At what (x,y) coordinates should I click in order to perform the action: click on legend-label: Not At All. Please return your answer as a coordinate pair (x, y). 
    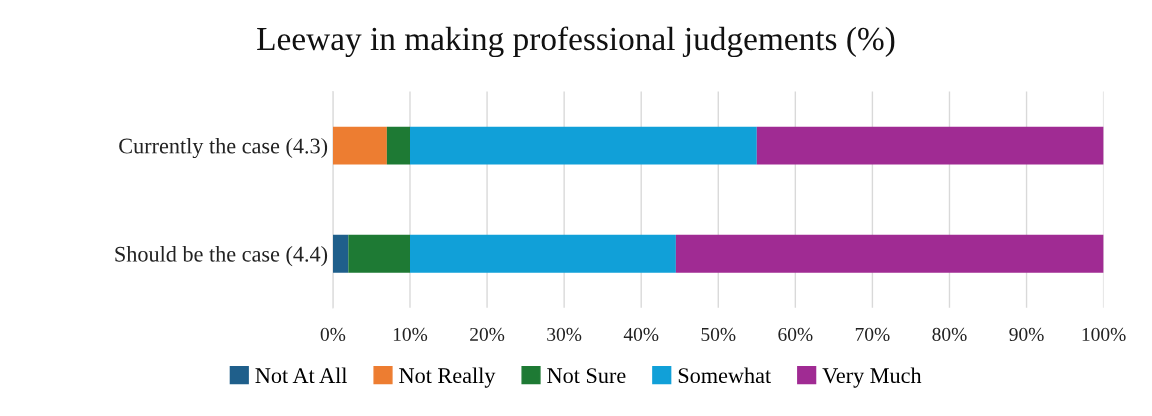
    Looking at the image, I should click on (301, 375).